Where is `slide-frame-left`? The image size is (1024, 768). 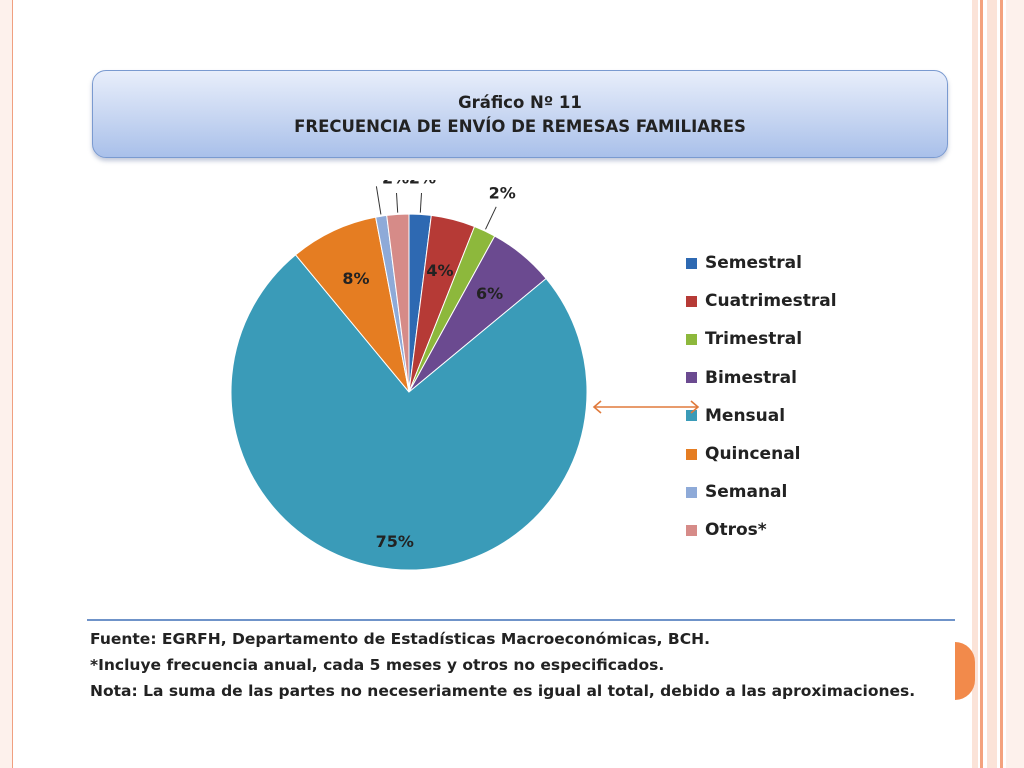
slide-frame-left is located at coordinates (6, 384).